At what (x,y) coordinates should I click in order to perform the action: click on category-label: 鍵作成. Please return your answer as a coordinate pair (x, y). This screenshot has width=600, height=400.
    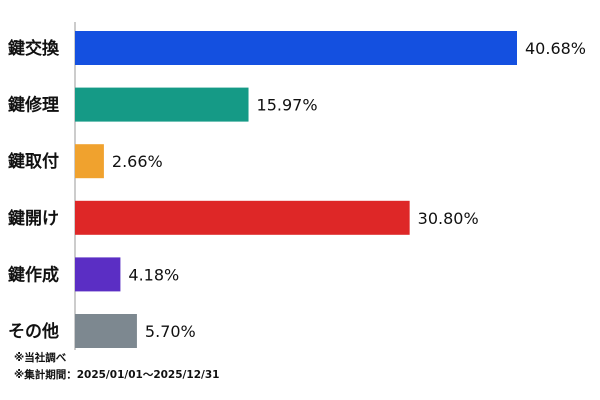
    Looking at the image, I should click on (33, 274).